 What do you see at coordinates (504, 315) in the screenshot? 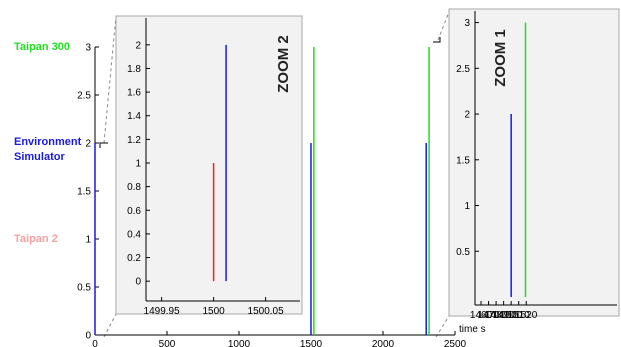
I see `x-tick-label: 1490` at bounding box center [504, 315].